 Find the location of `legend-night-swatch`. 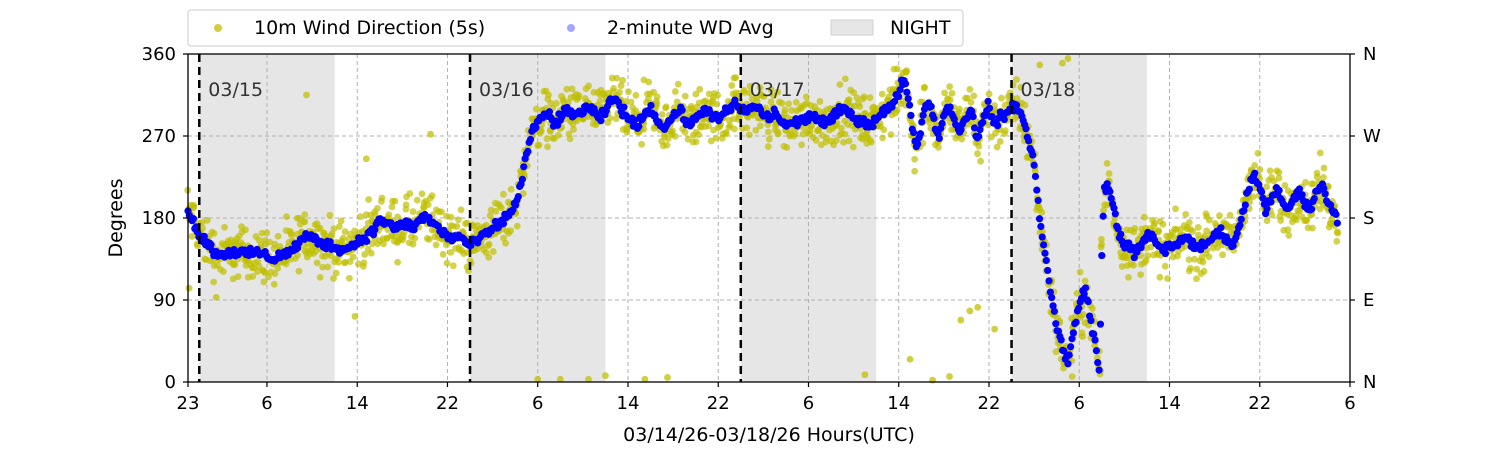

legend-night-swatch is located at coordinates (852, 27).